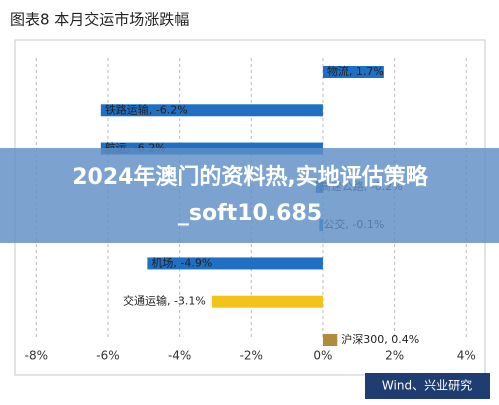 The height and width of the screenshot is (405, 499). What do you see at coordinates (36, 356) in the screenshot?
I see `x-tick-label: -8%` at bounding box center [36, 356].